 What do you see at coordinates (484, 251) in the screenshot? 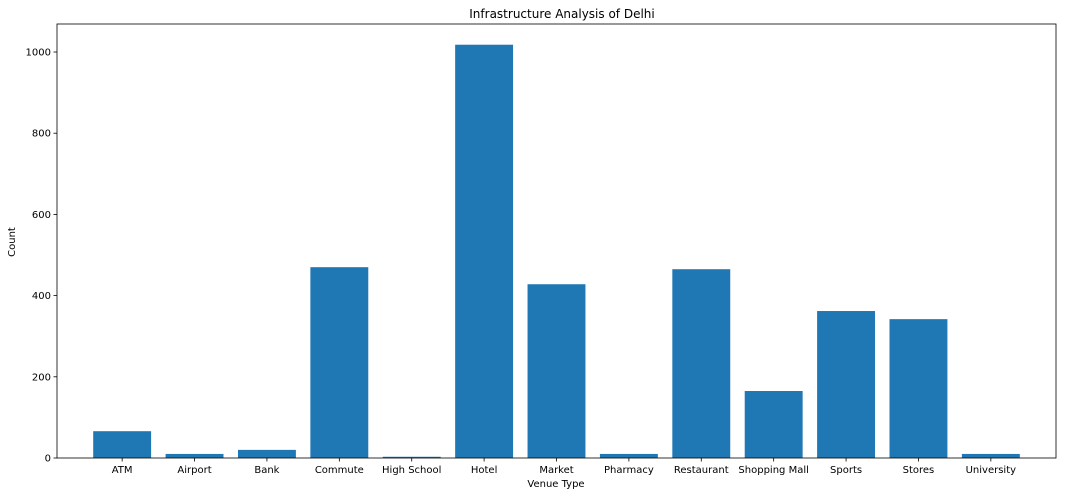
I see `bar-hotel` at bounding box center [484, 251].